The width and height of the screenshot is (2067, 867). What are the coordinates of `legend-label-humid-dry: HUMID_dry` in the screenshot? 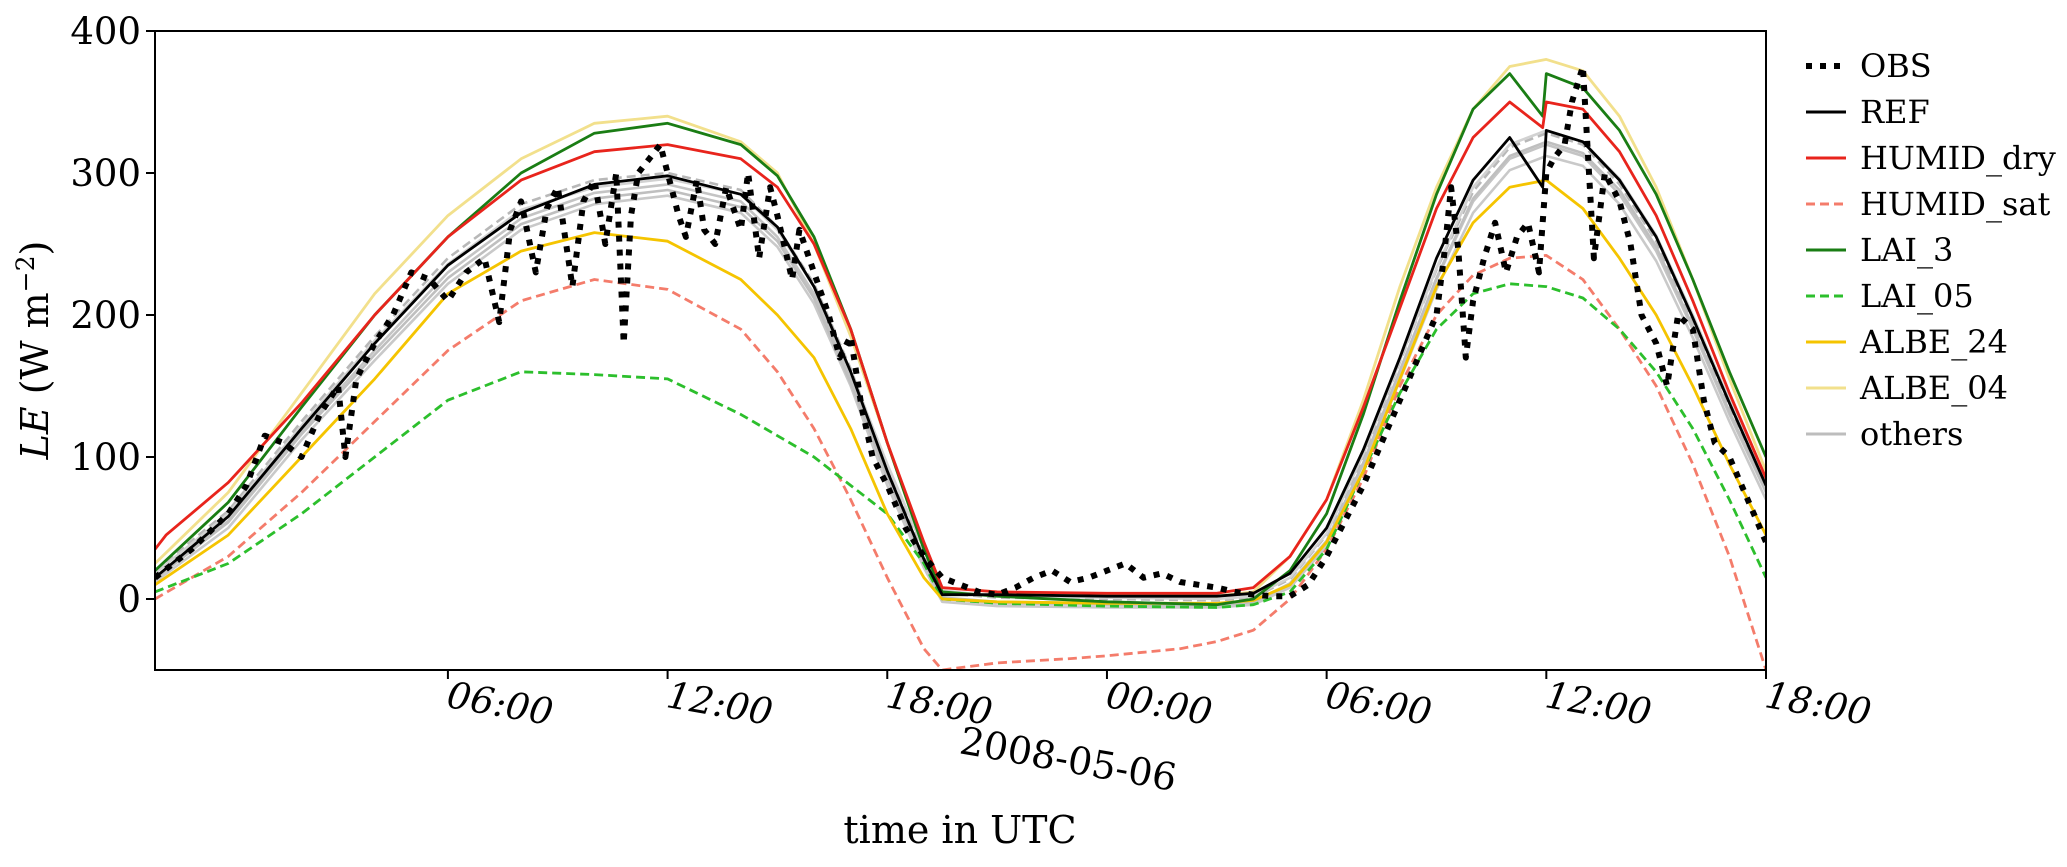 It's located at (1958, 158).